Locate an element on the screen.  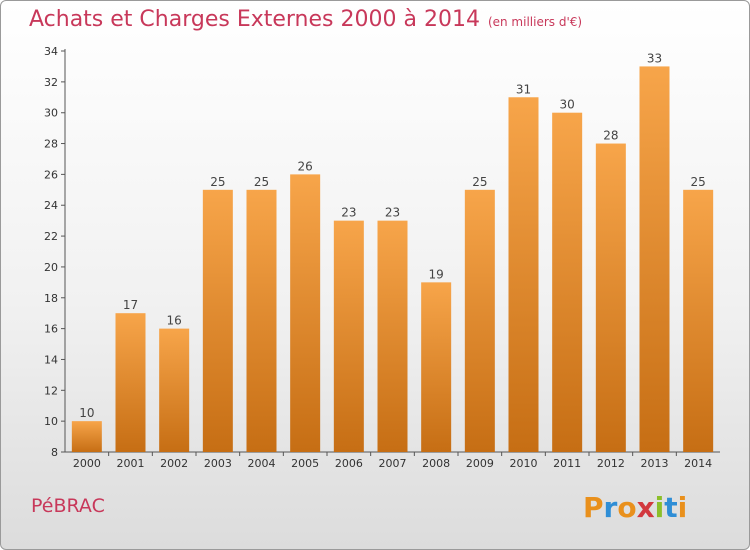
x-tick-label: 2007 is located at coordinates (393, 463).